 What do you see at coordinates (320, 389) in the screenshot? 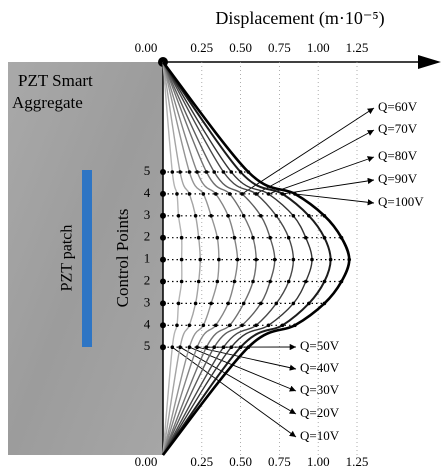
I see `legend-label: Q=30V` at bounding box center [320, 389].